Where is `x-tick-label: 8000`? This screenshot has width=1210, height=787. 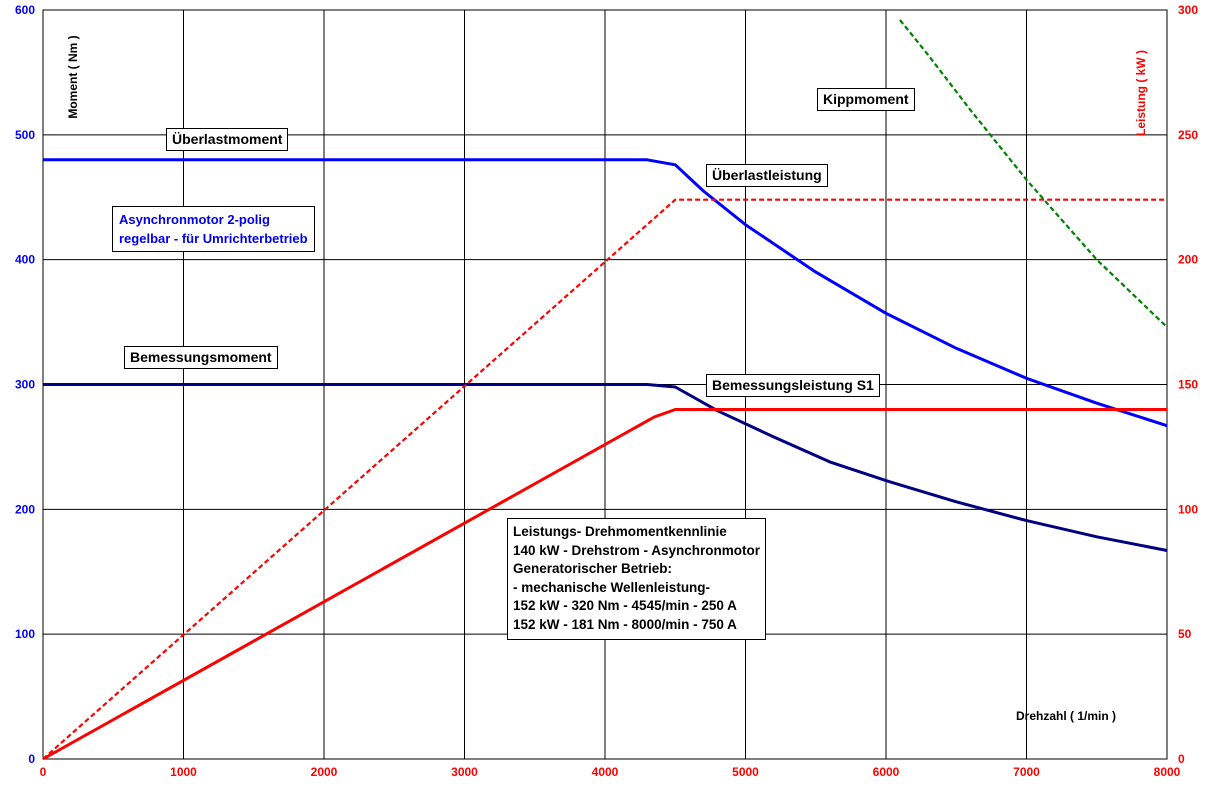 x-tick-label: 8000 is located at coordinates (1167, 772).